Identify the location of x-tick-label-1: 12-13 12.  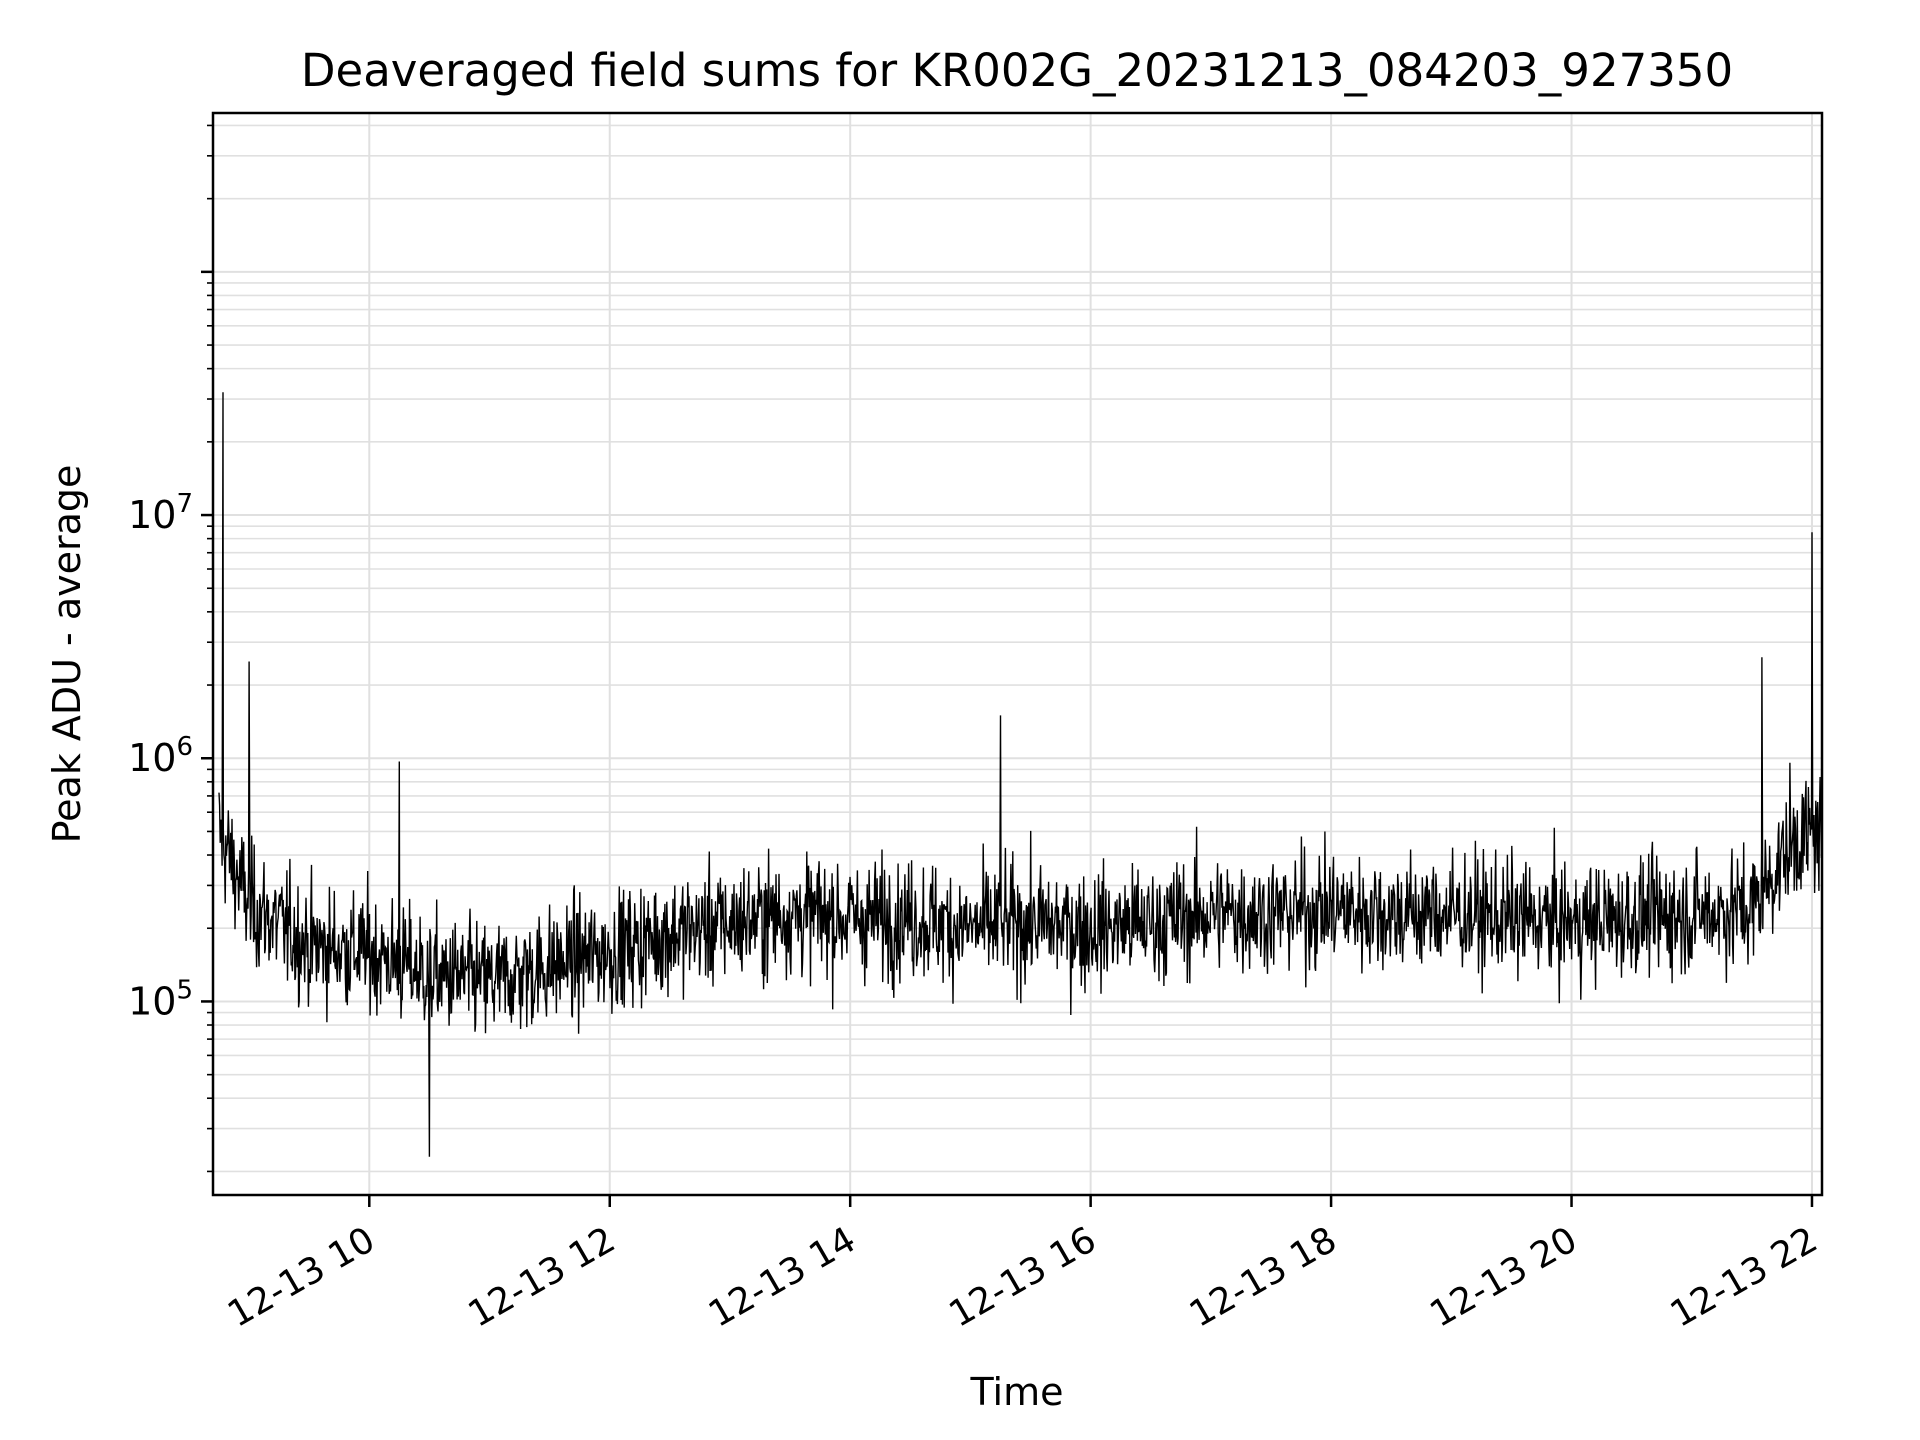
(542, 1277).